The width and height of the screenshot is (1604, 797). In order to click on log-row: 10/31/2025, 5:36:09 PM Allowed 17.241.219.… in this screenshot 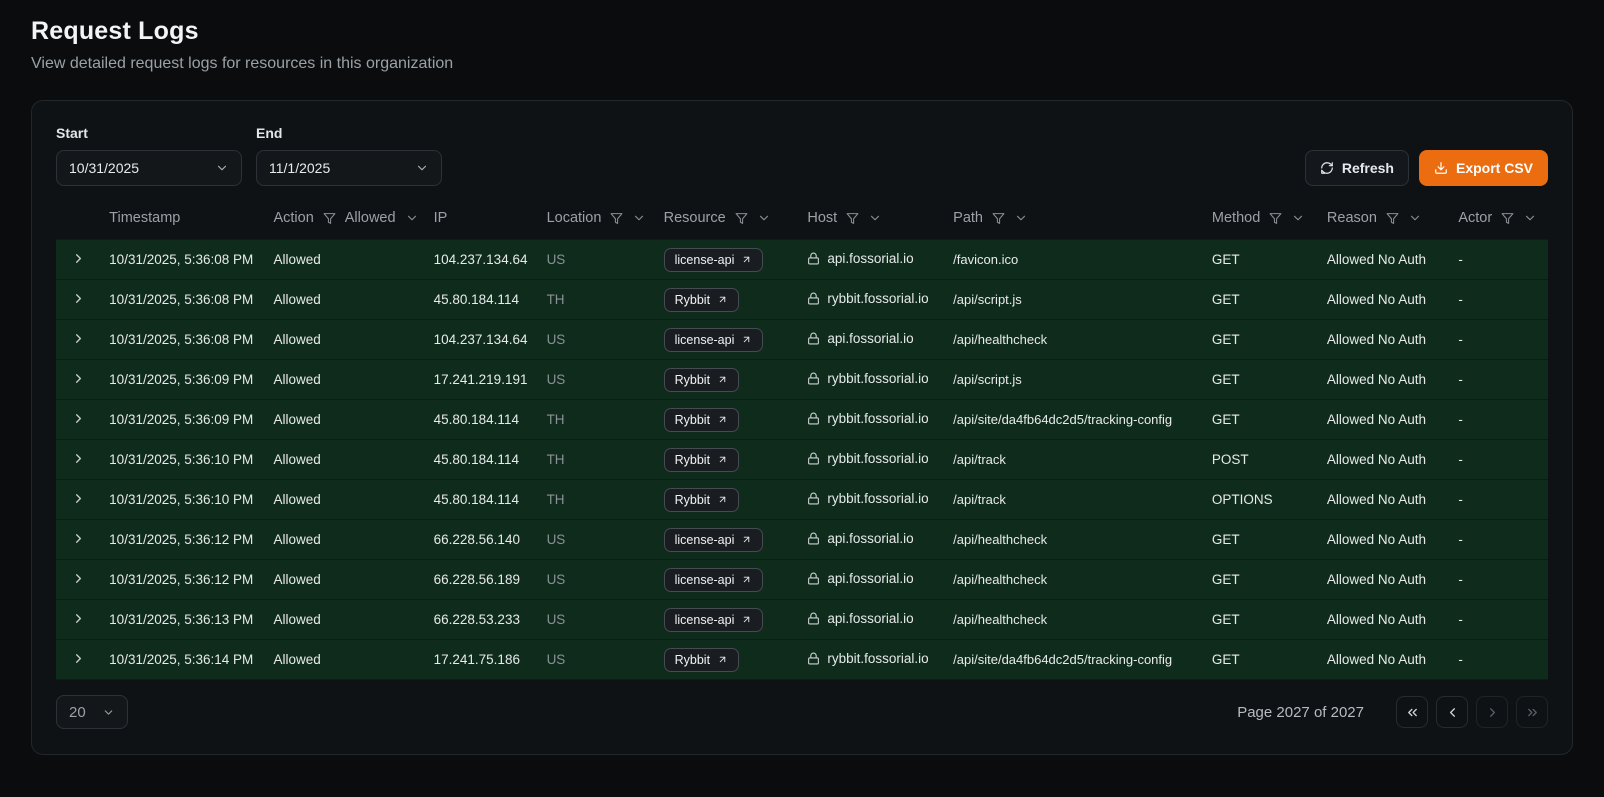, I will do `click(802, 379)`.